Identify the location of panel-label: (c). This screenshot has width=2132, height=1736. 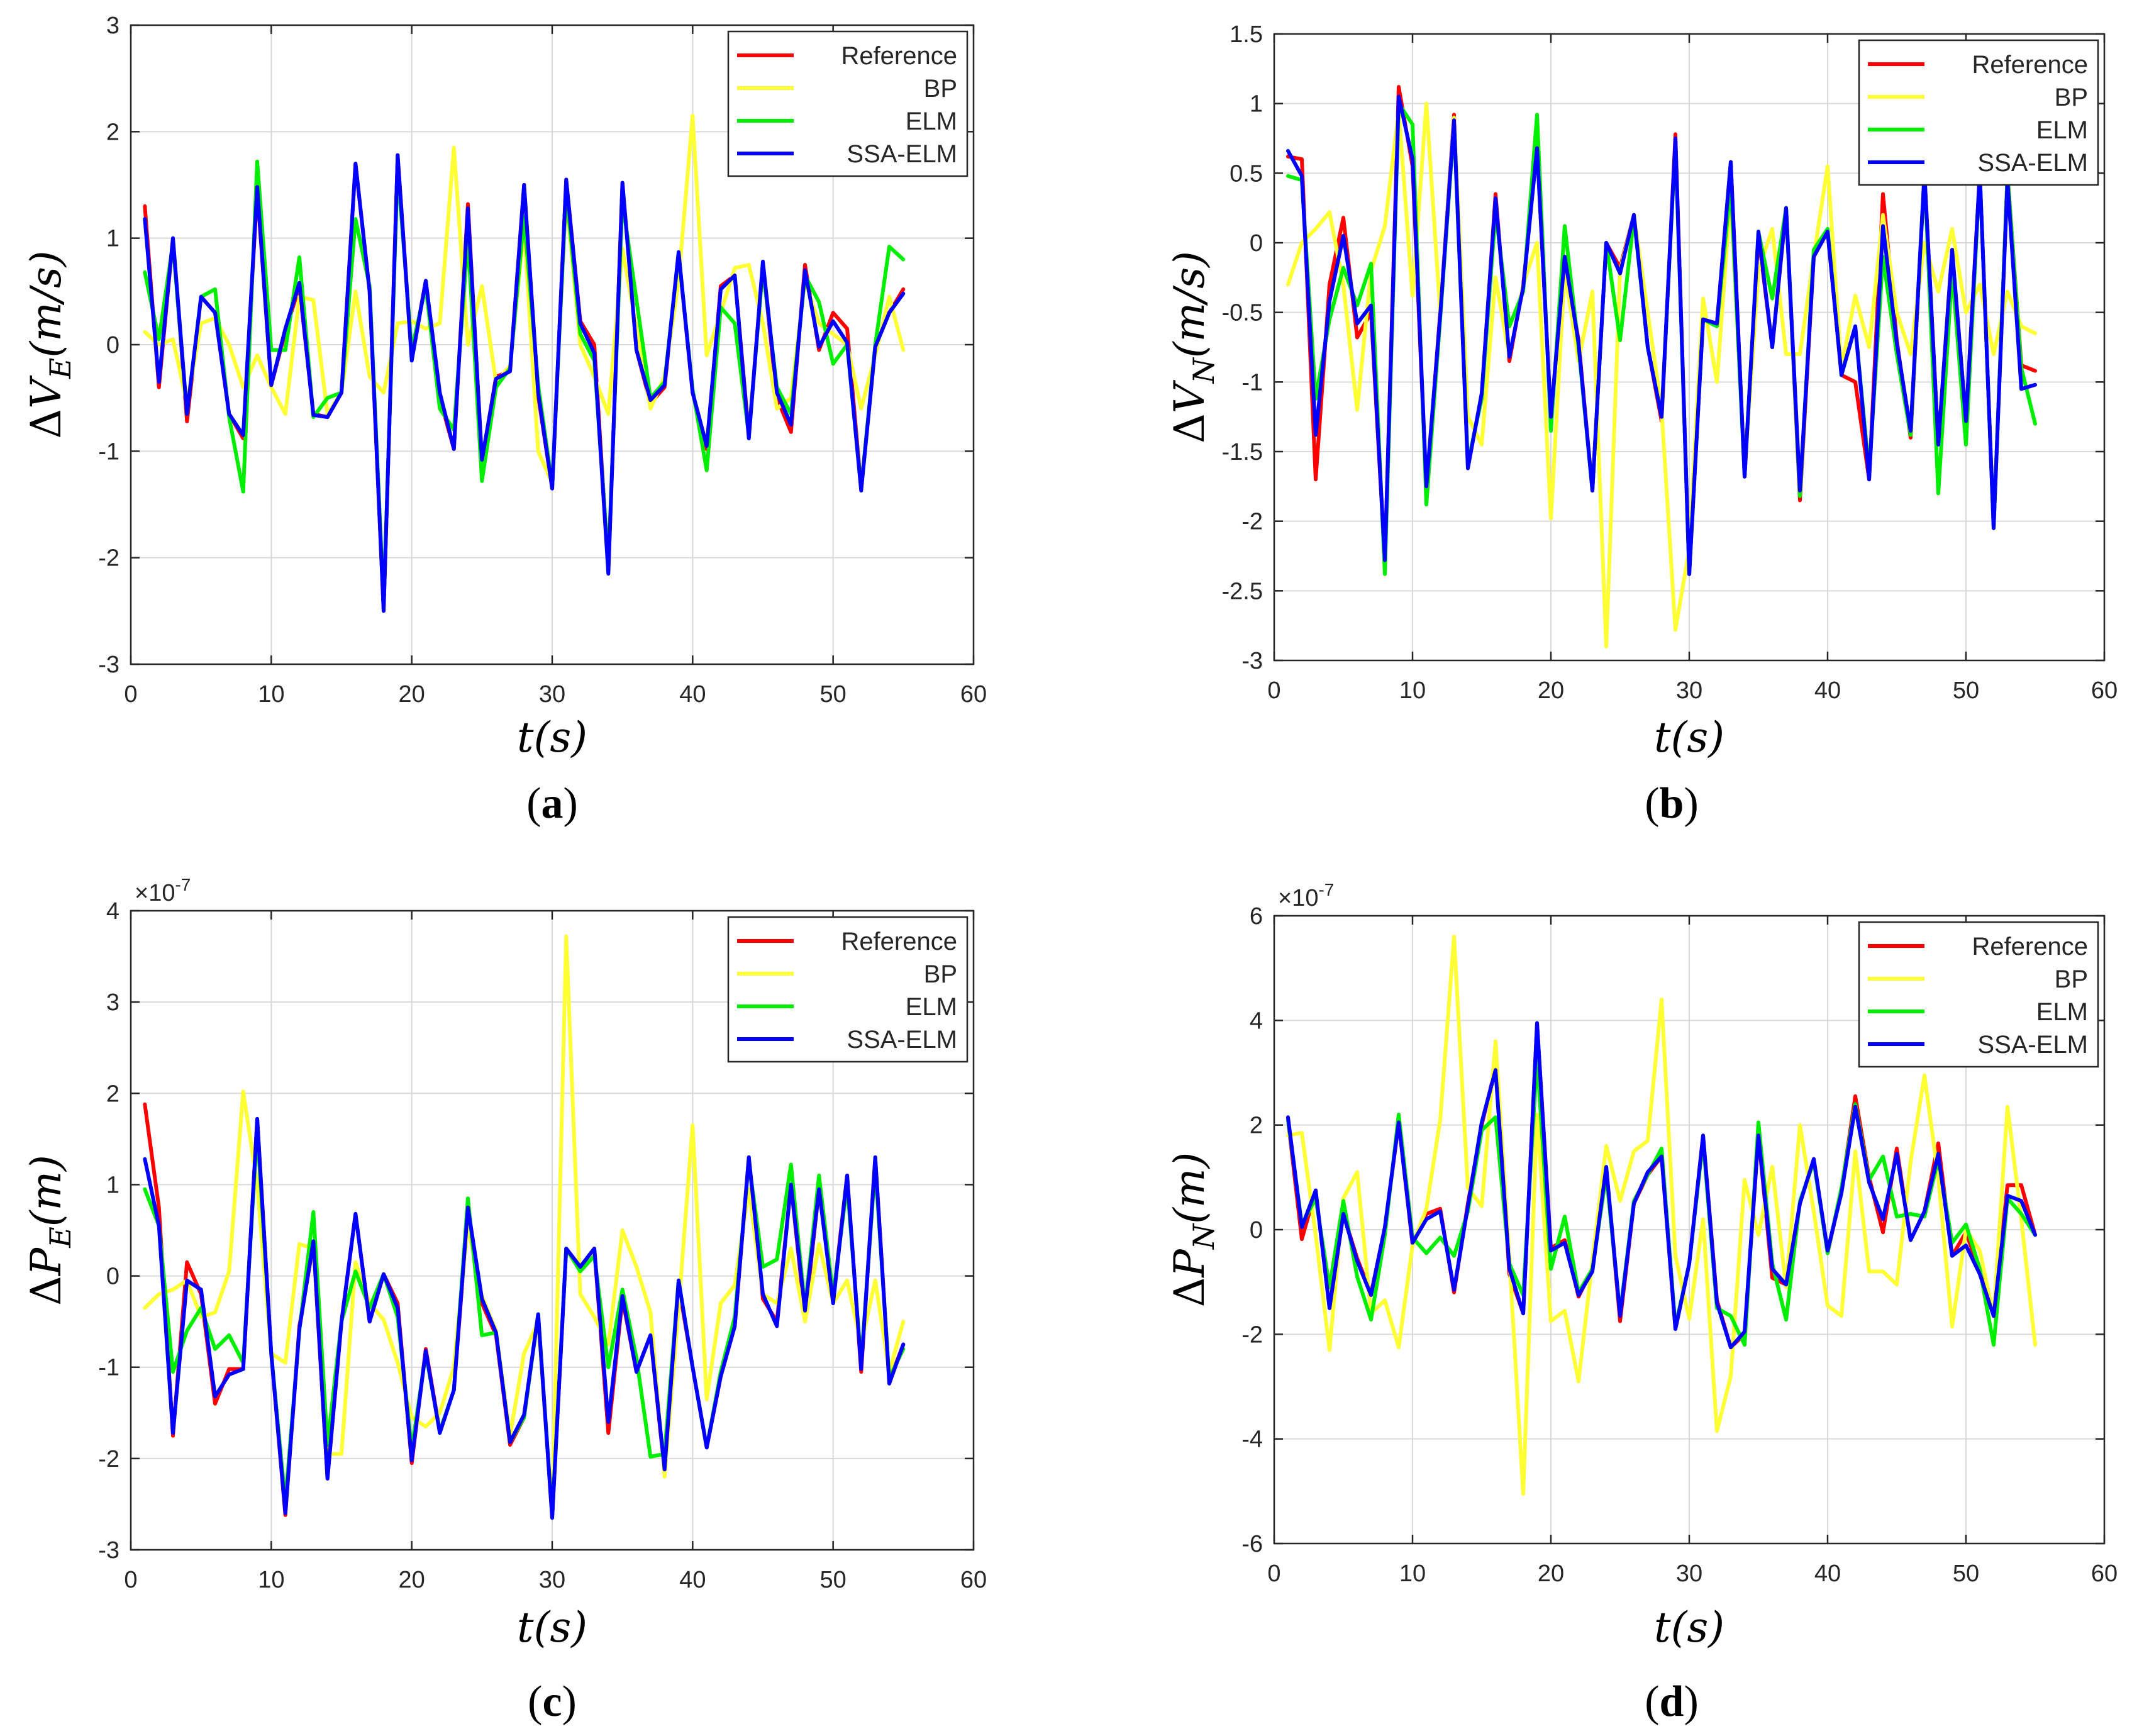
(552, 1702).